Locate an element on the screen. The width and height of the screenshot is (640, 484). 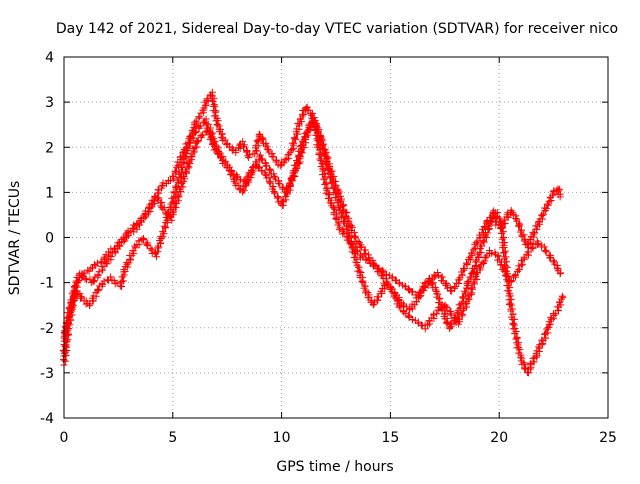
y-tick-label: -1 is located at coordinates (47, 284).